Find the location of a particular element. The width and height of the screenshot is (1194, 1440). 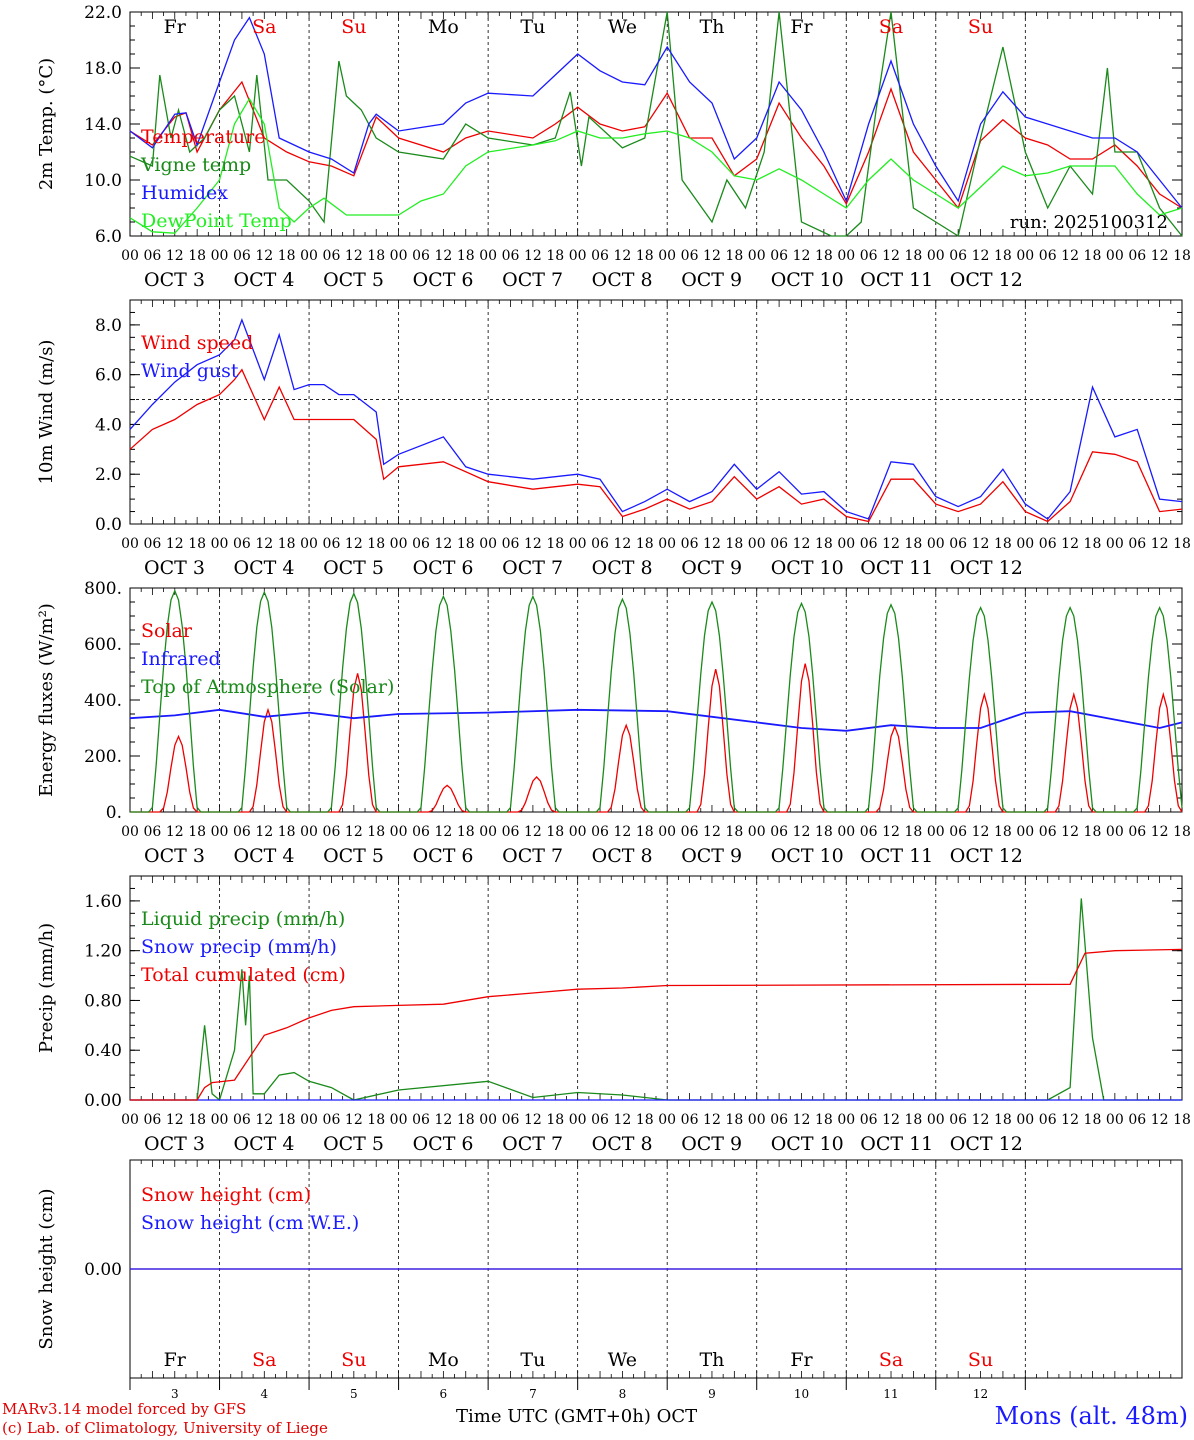

day-number-label: 4 is located at coordinates (264, 1394).